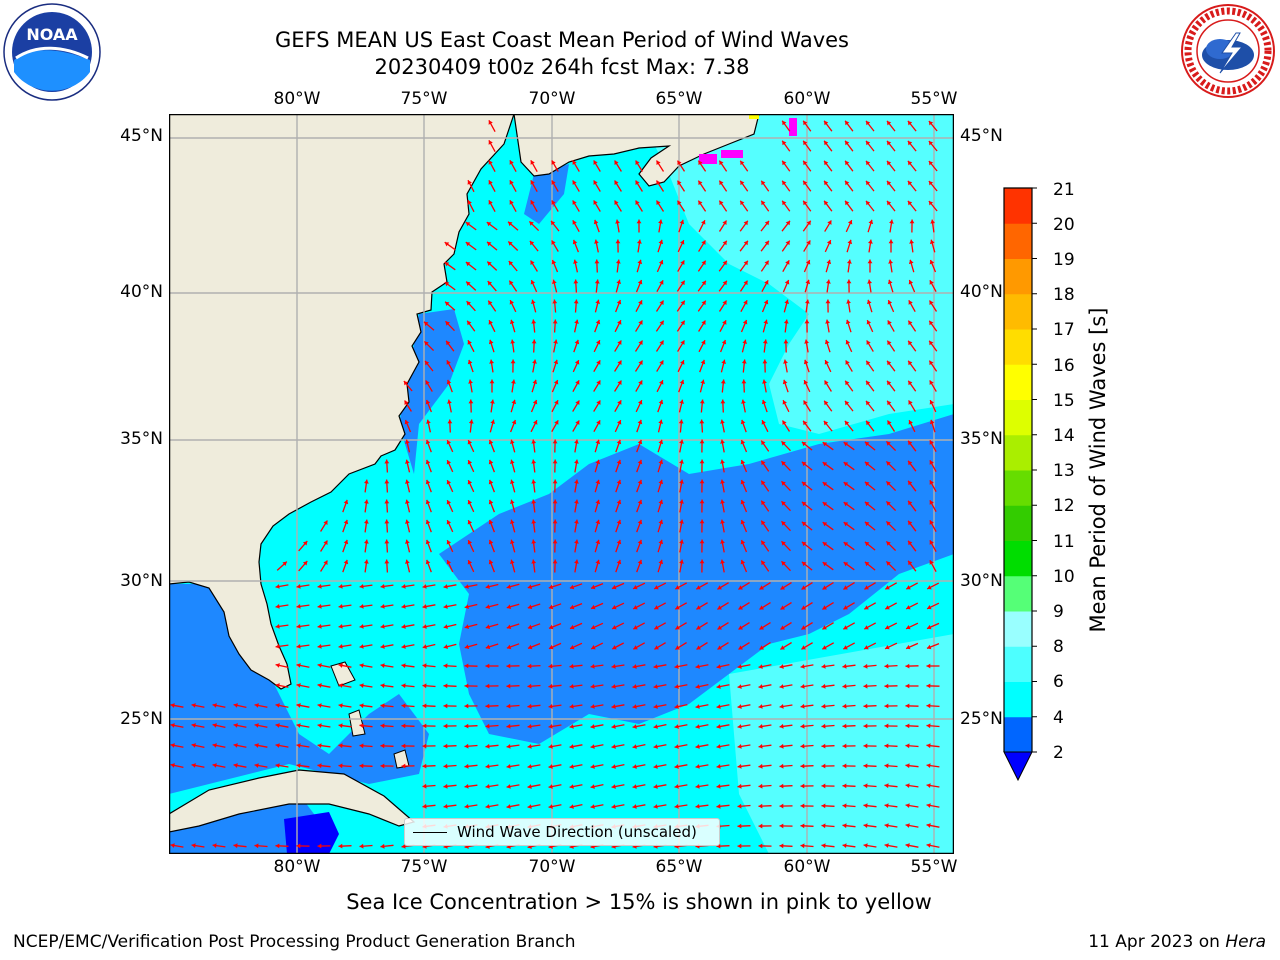 This screenshot has height=960, width=1280. Describe the element at coordinates (562, 67) in the screenshot. I see `map-title-line2: 20230409 t00z 264h fcst Max: 7.38` at that location.